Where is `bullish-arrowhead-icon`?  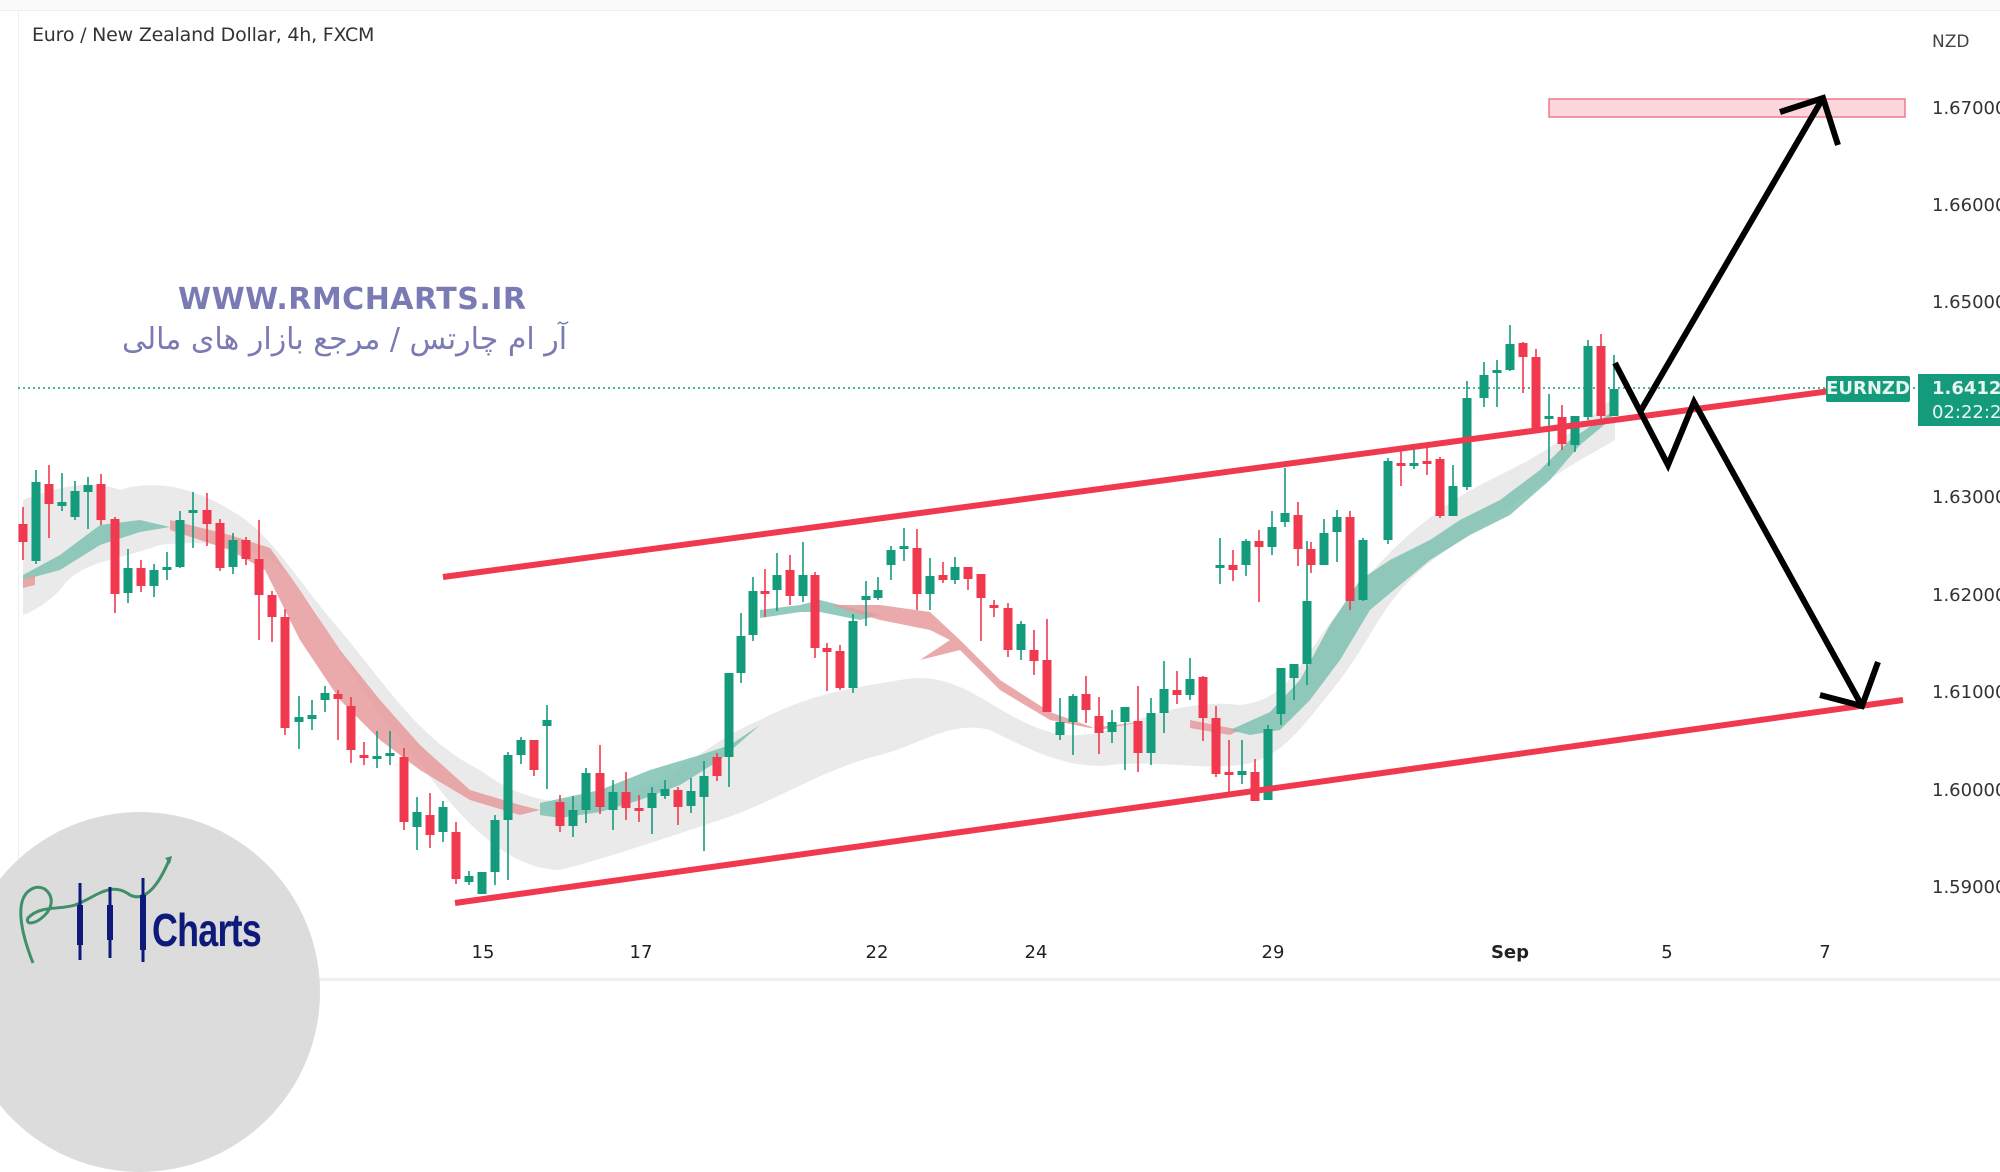 bullish-arrowhead-icon is located at coordinates (1810, 120).